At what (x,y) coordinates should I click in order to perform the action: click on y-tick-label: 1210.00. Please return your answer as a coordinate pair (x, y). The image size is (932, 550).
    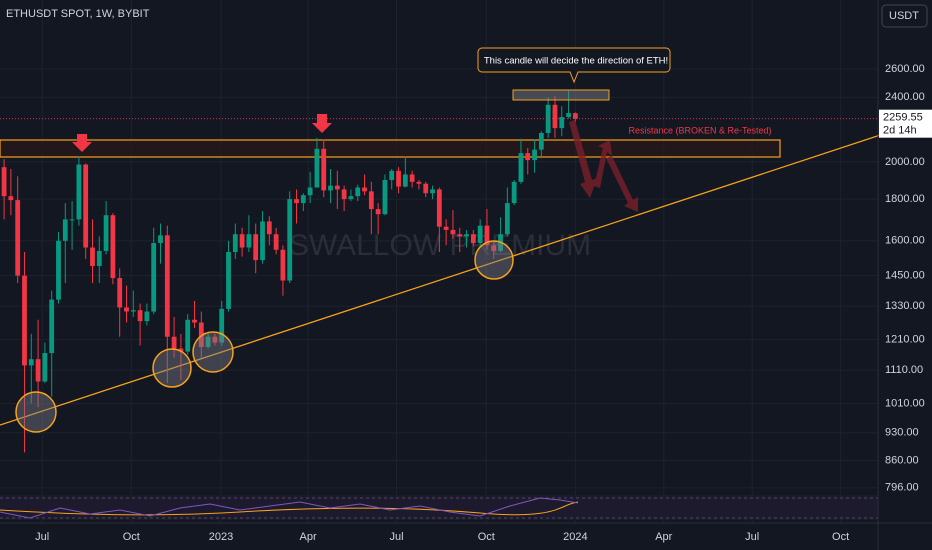
    Looking at the image, I should click on (905, 340).